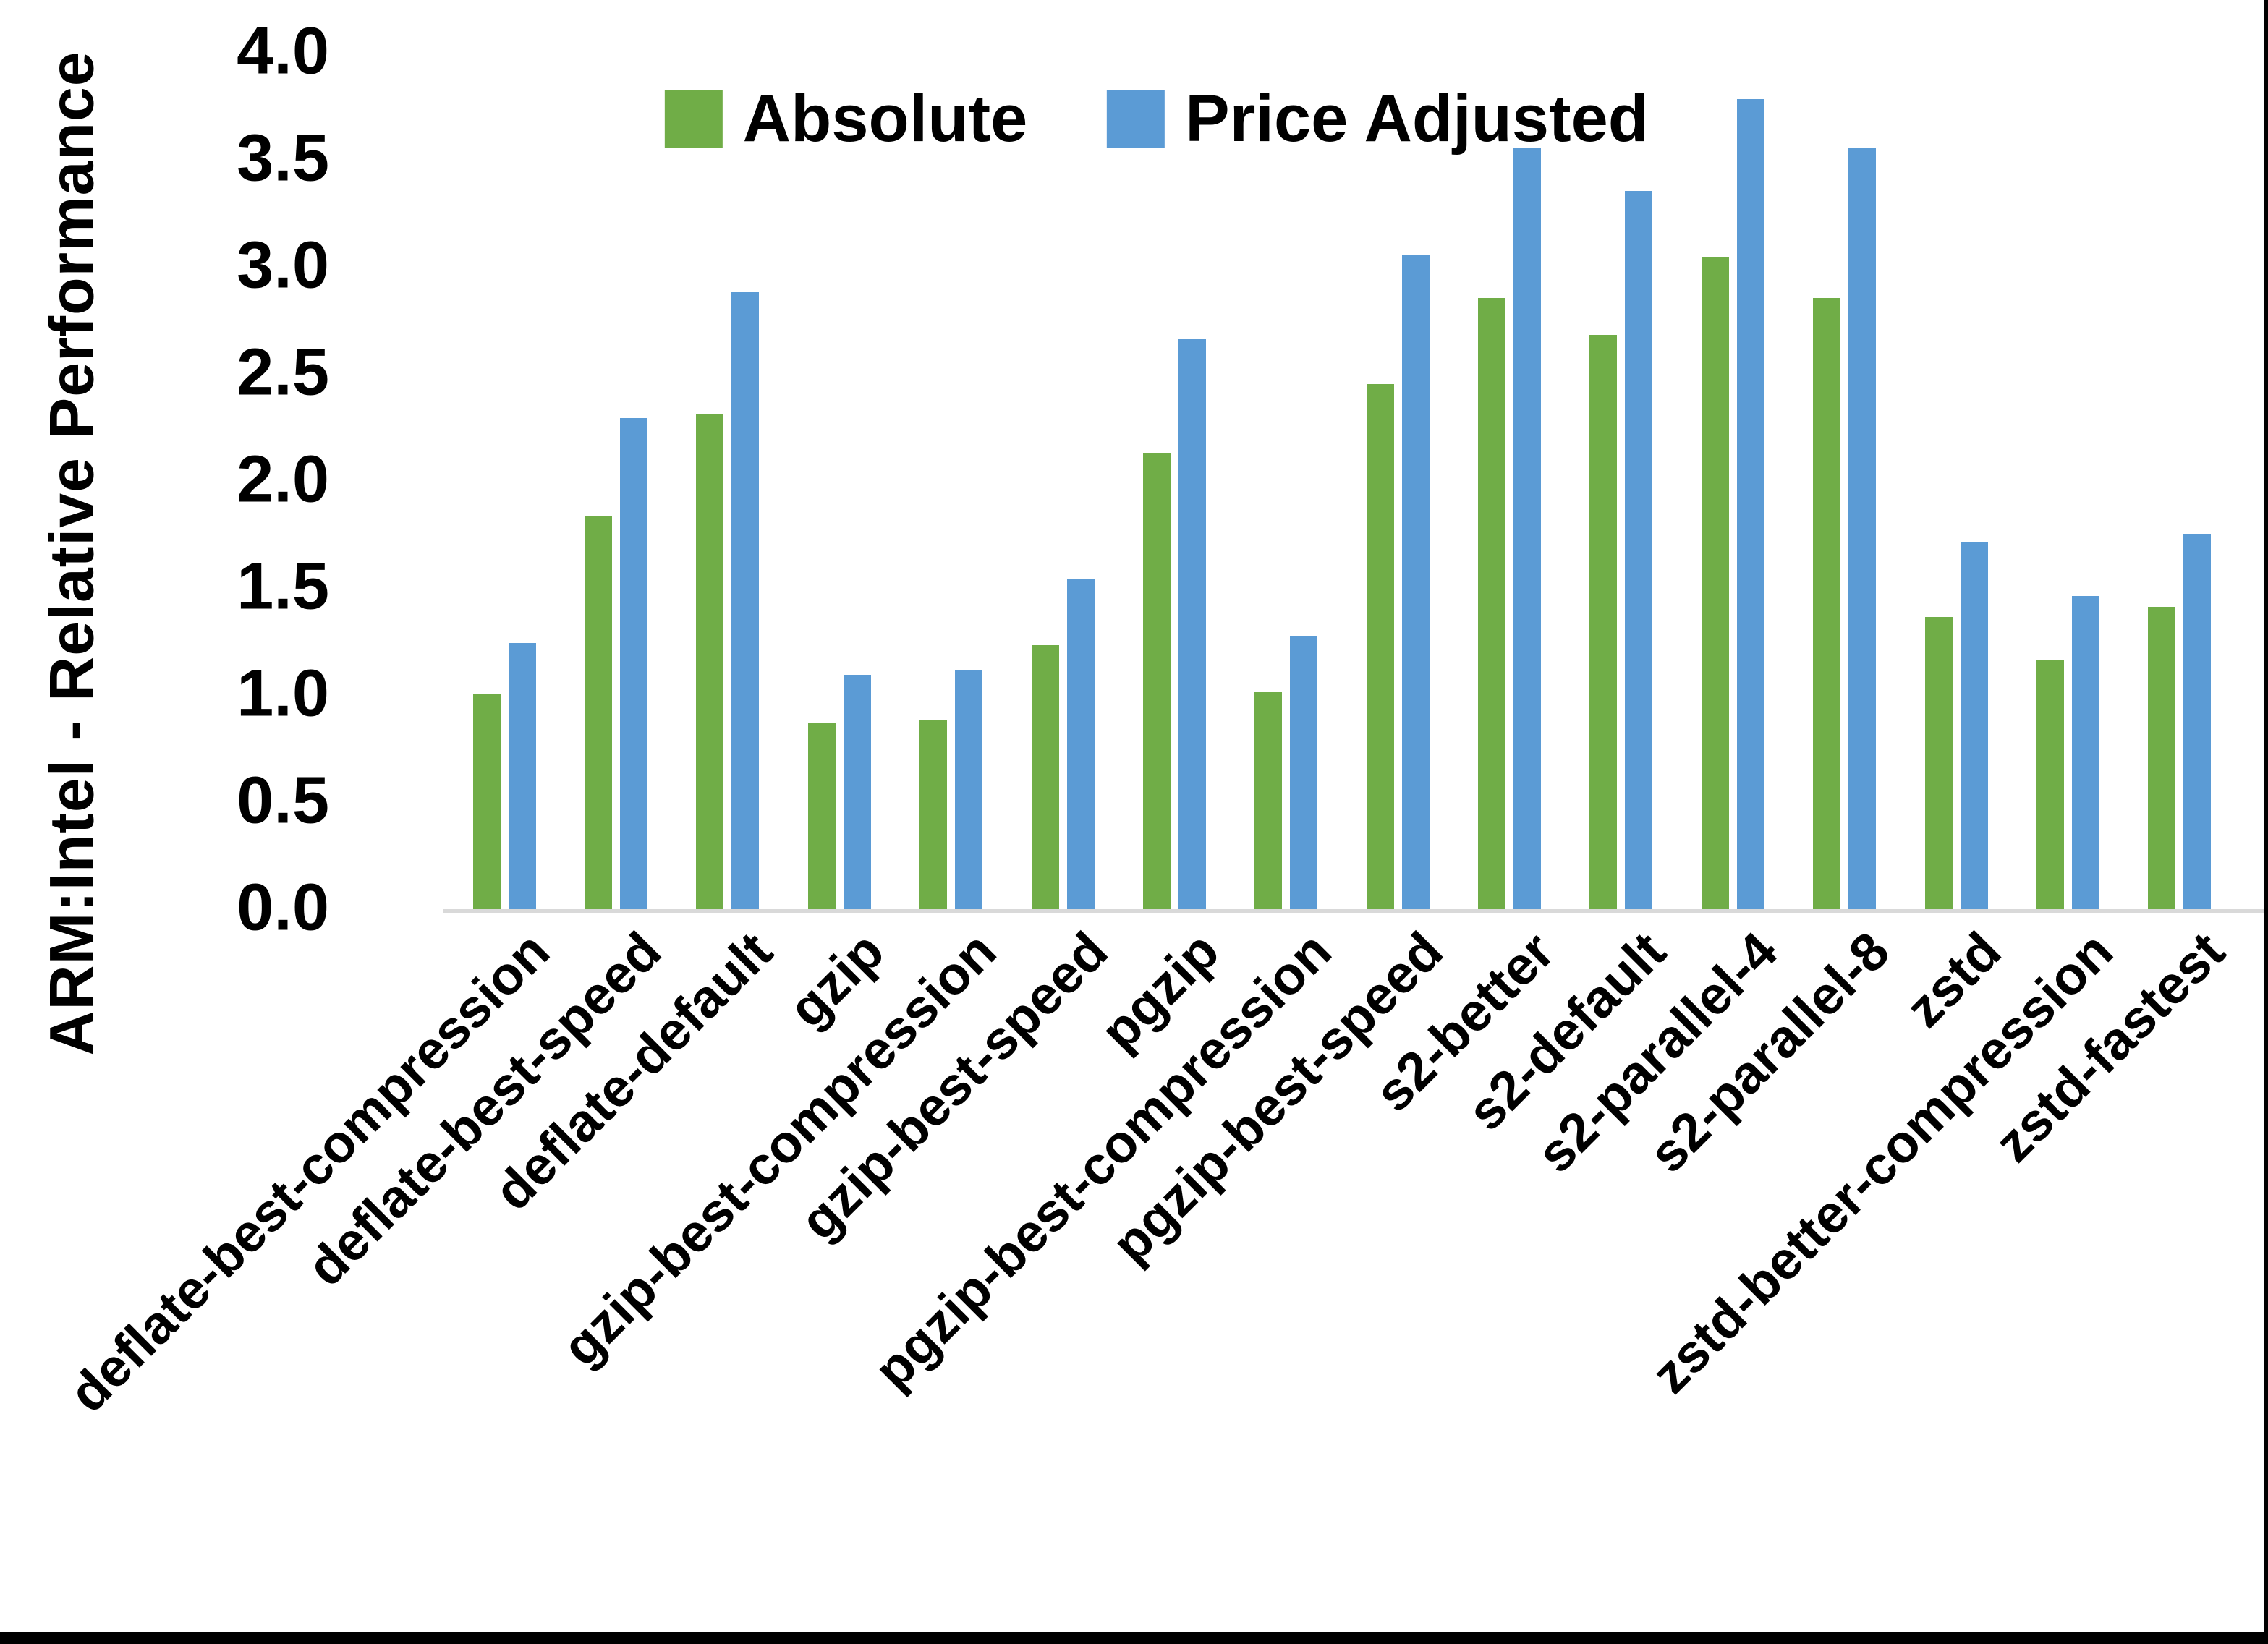 This screenshot has width=2268, height=1644. What do you see at coordinates (634, 664) in the screenshot?
I see `bar-price-adjusted-deflate-best-speed` at bounding box center [634, 664].